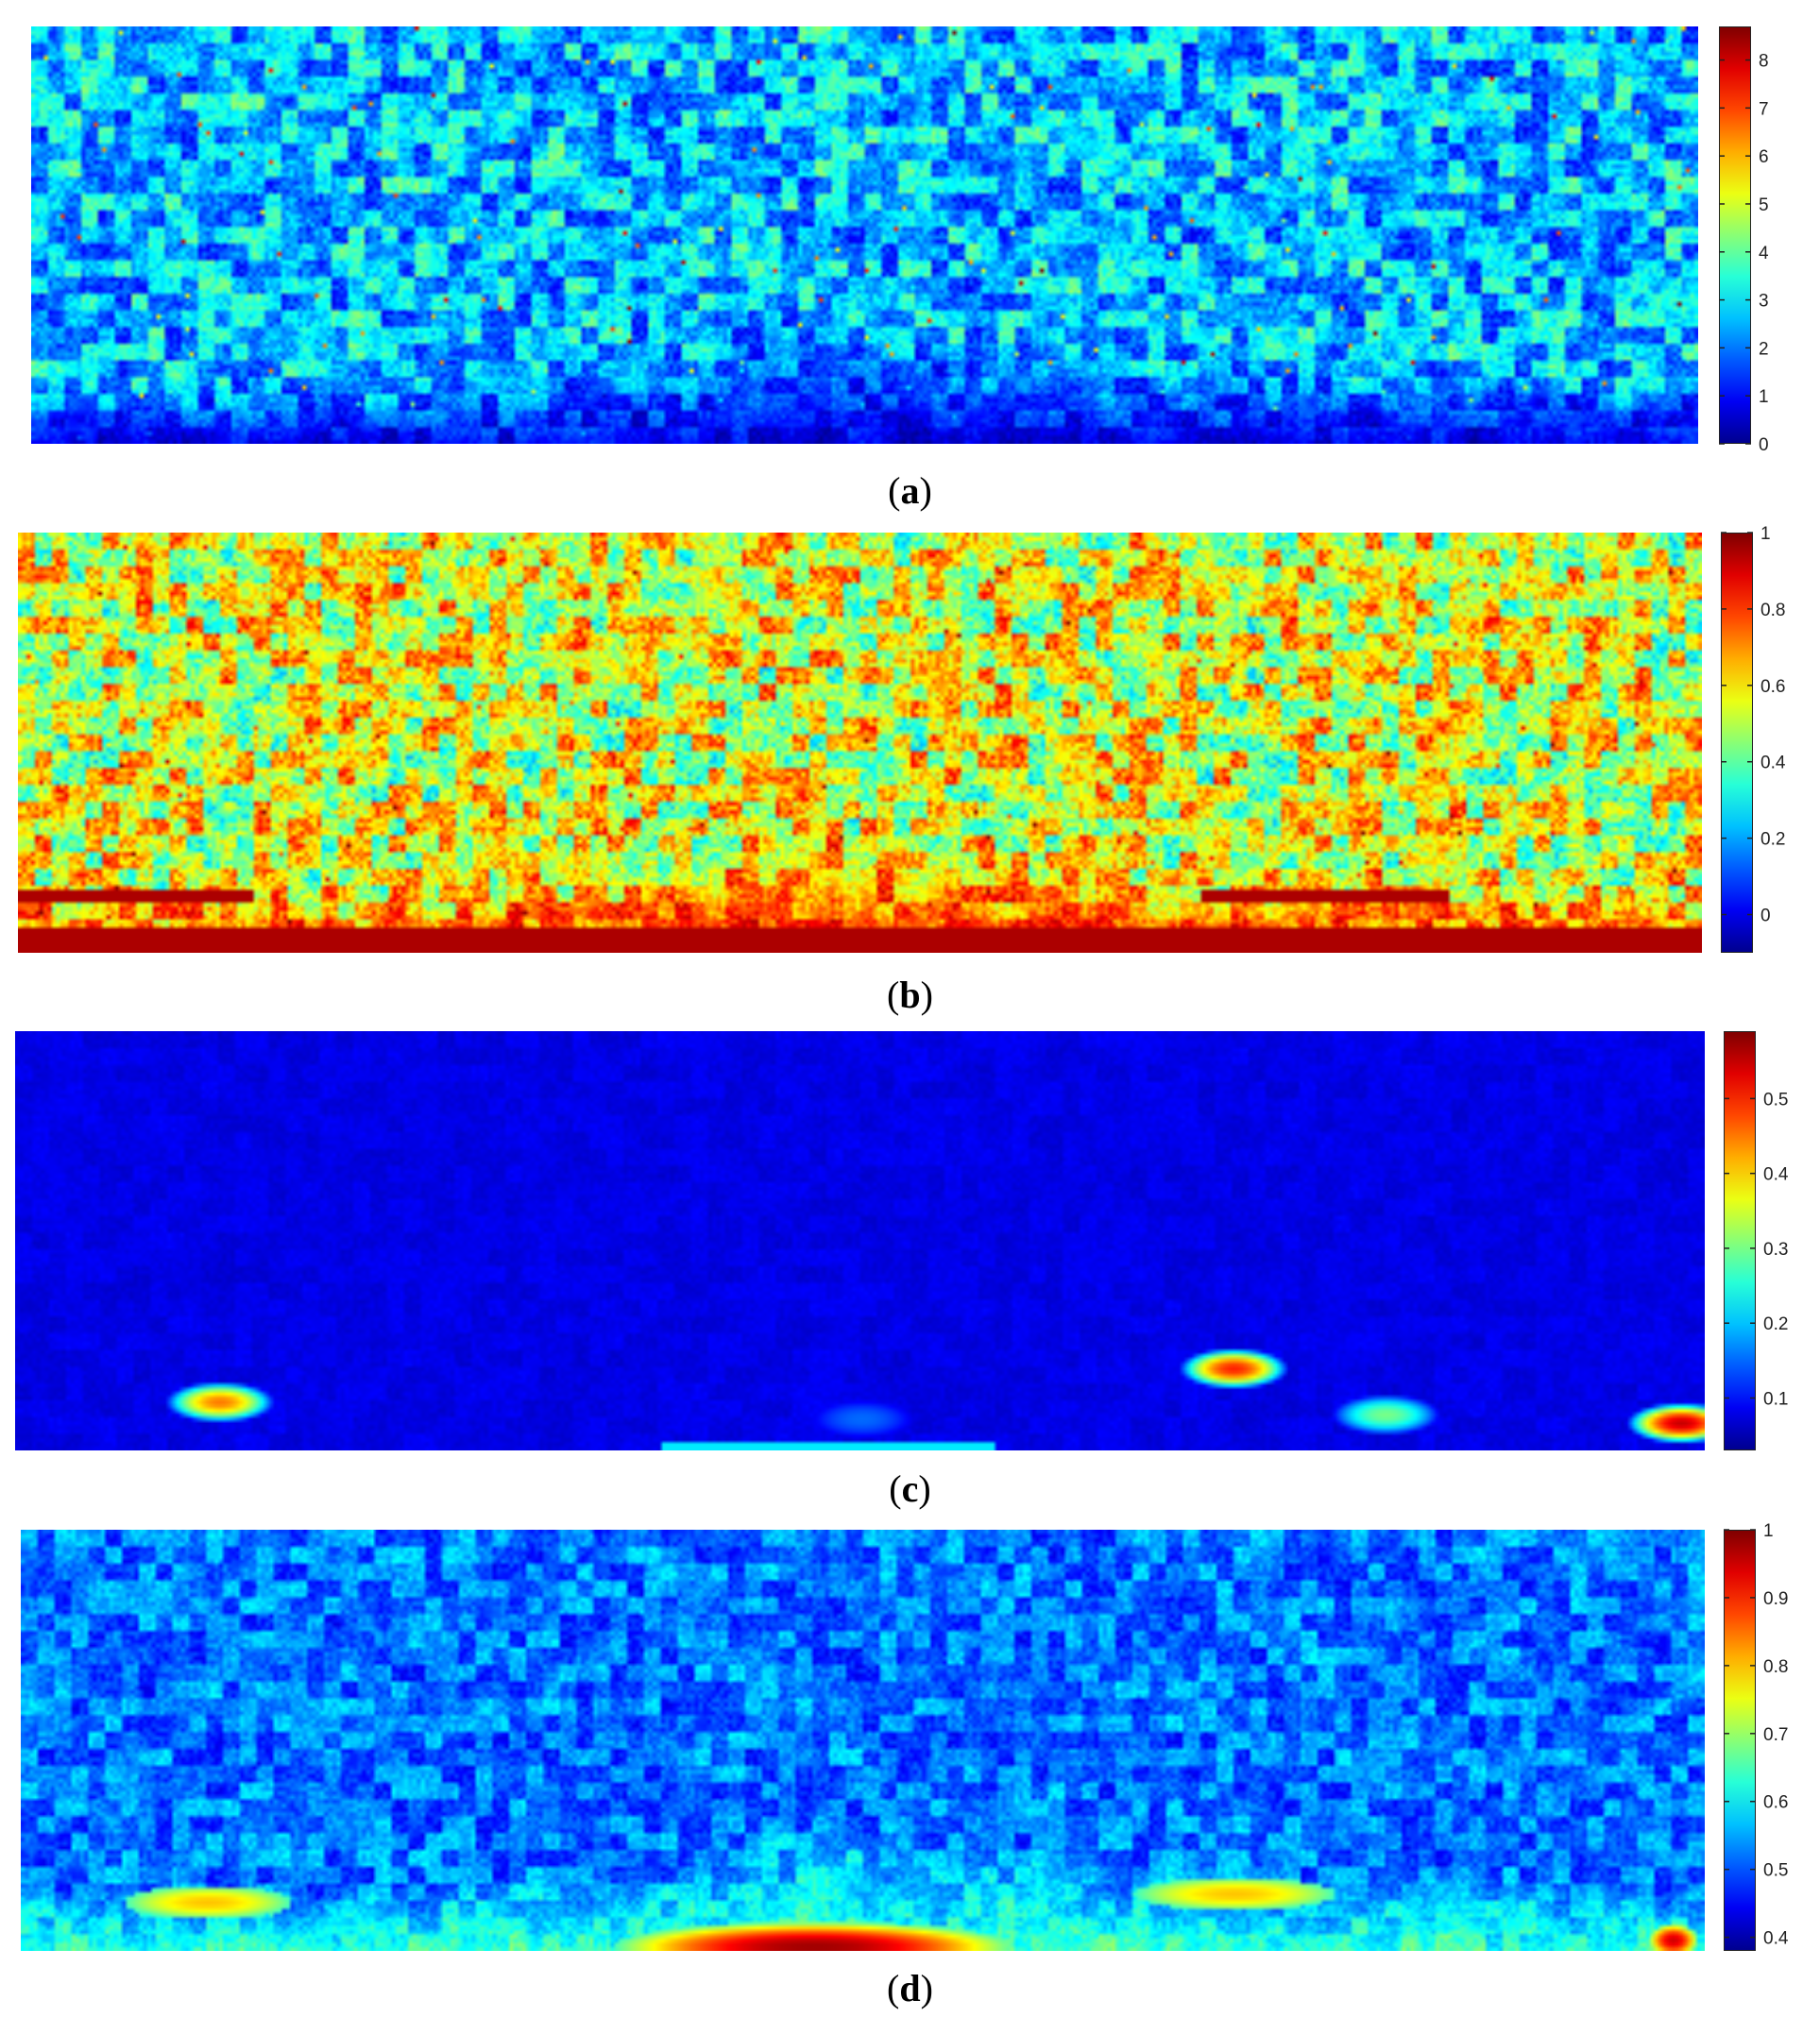  Describe the element at coordinates (1775, 1400) in the screenshot. I see `colorbar-tick-label: 0.1` at that location.